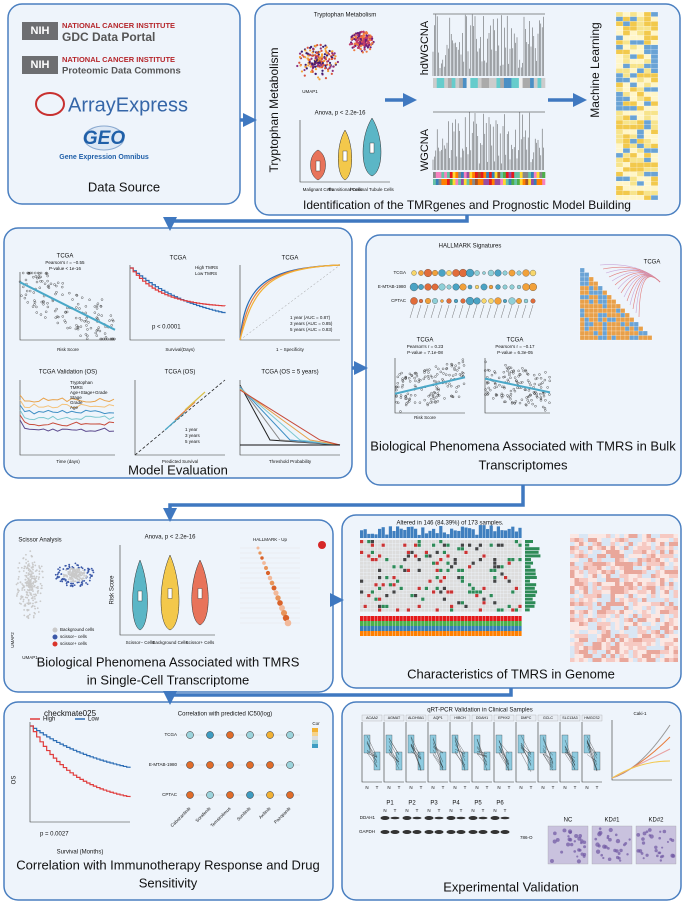 The height and width of the screenshot is (904, 685). Describe the element at coordinates (568, 844) in the screenshot. I see `cell-stain` at that location.